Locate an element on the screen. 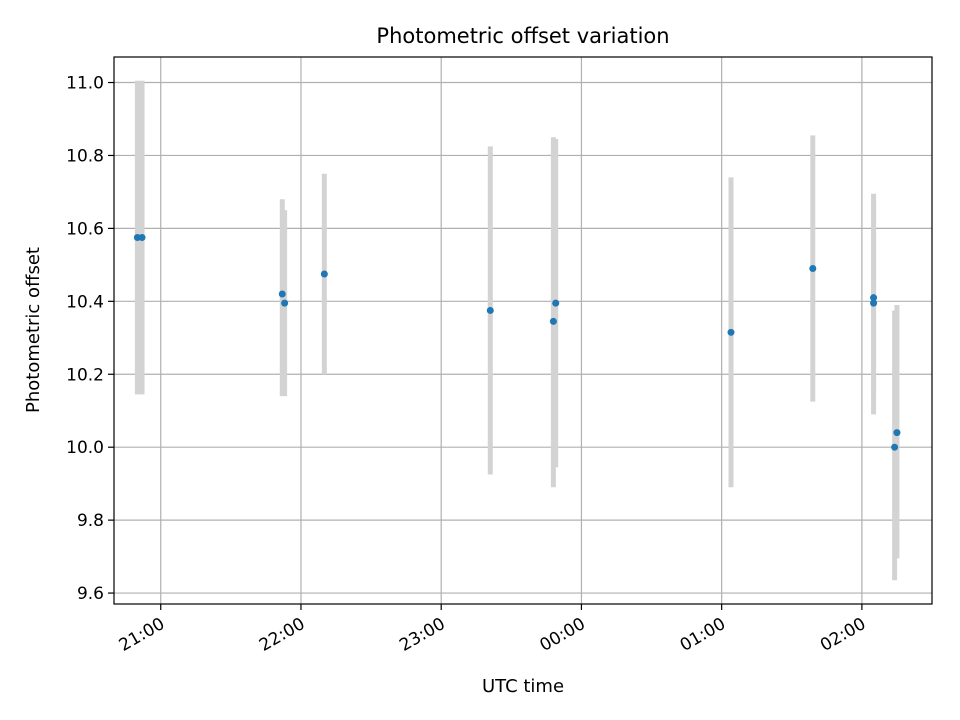 The height and width of the screenshot is (720, 960). chart-title: Photometric offset variation is located at coordinates (522, 36).